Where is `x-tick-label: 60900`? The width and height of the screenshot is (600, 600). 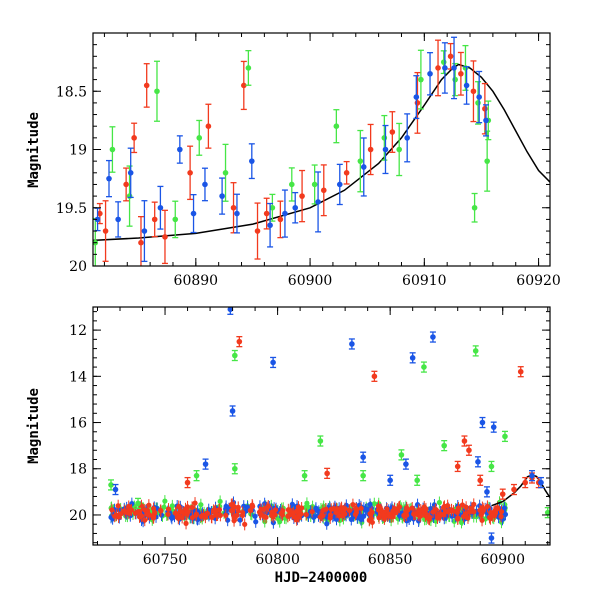 x-tick-label: 60900 is located at coordinates (310, 281).